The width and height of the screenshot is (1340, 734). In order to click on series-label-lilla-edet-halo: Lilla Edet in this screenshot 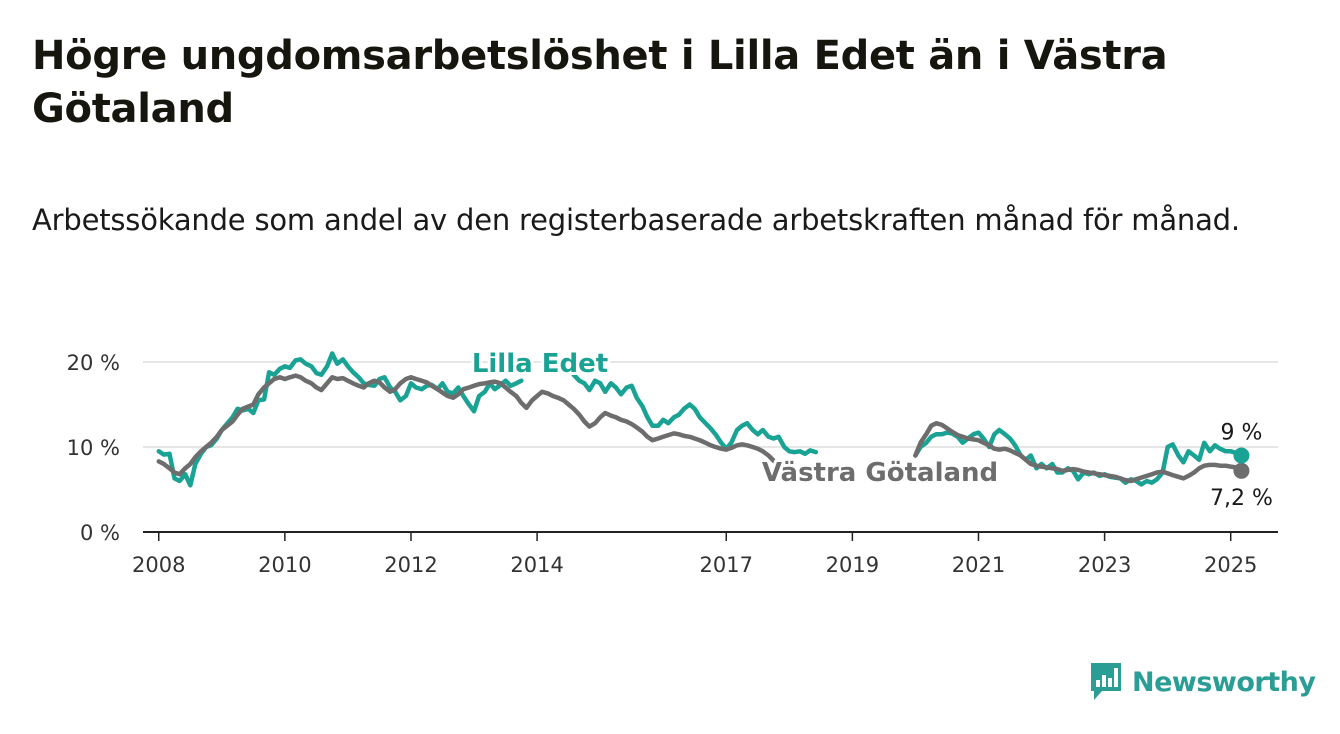, I will do `click(540, 364)`.